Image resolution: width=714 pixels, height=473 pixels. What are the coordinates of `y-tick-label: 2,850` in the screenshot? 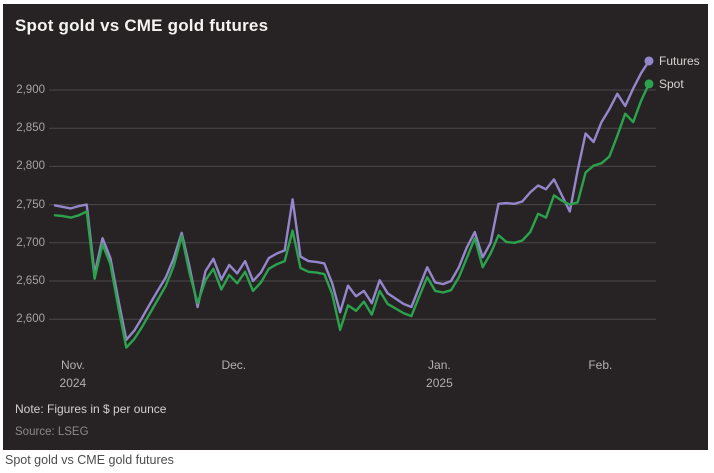 It's located at (30, 128).